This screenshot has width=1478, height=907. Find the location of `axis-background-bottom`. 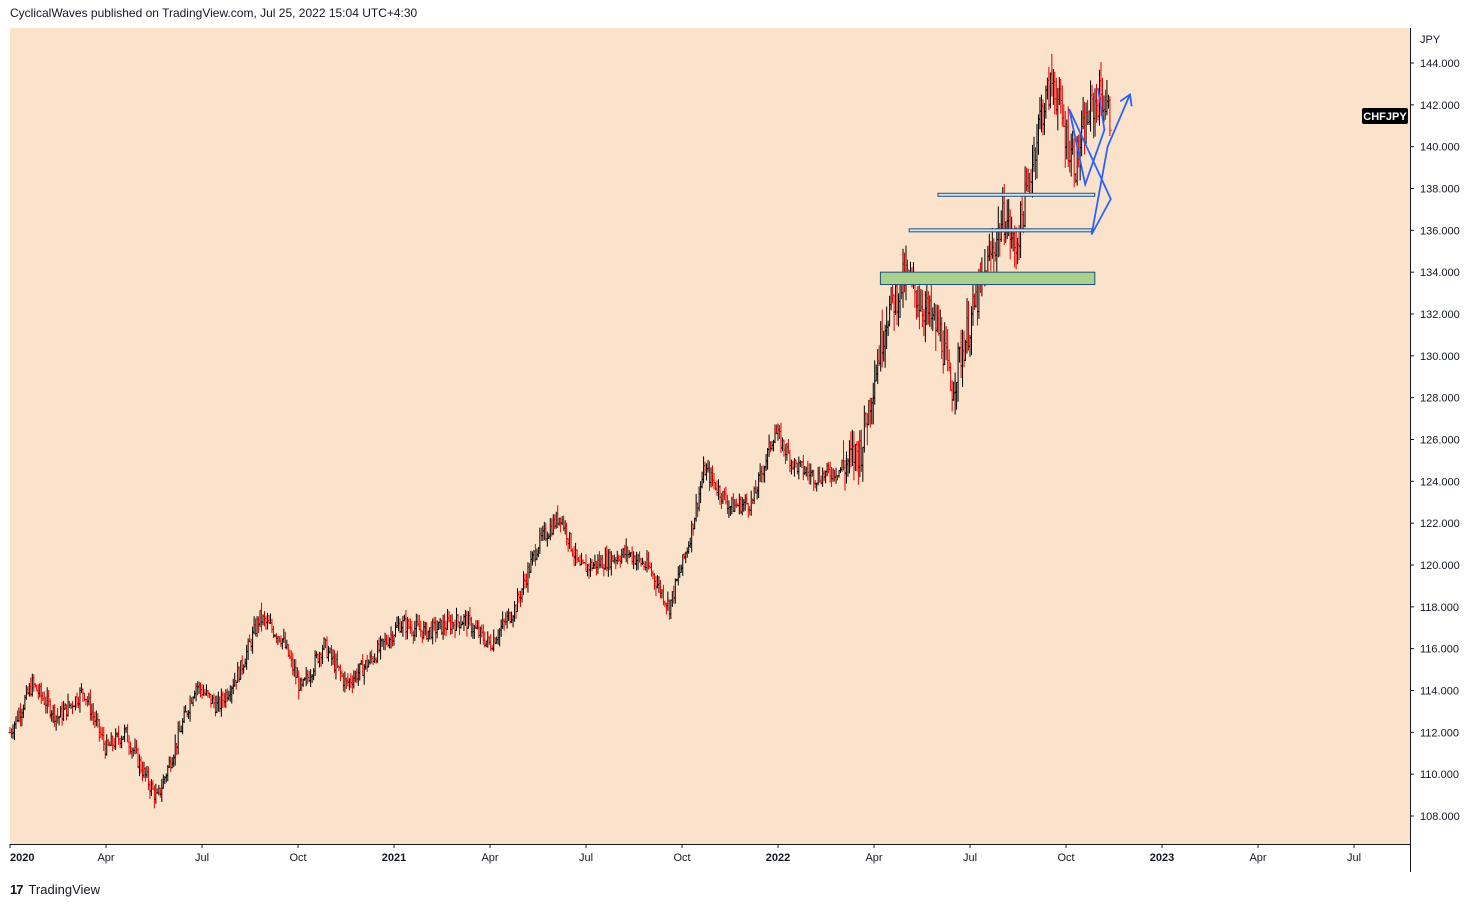

axis-background-bottom is located at coordinates (710, 858).